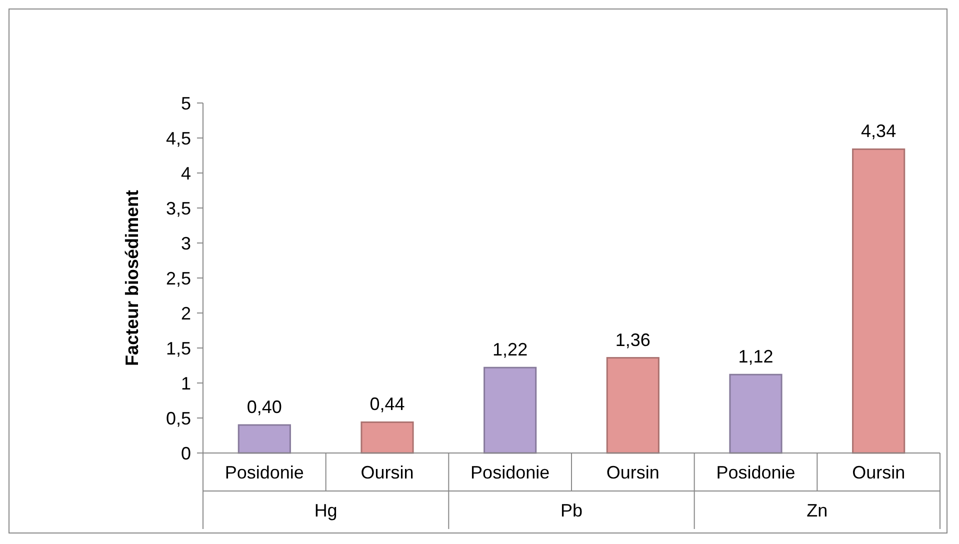  Describe the element at coordinates (878, 131) in the screenshot. I see `data-label: 4,34` at that location.